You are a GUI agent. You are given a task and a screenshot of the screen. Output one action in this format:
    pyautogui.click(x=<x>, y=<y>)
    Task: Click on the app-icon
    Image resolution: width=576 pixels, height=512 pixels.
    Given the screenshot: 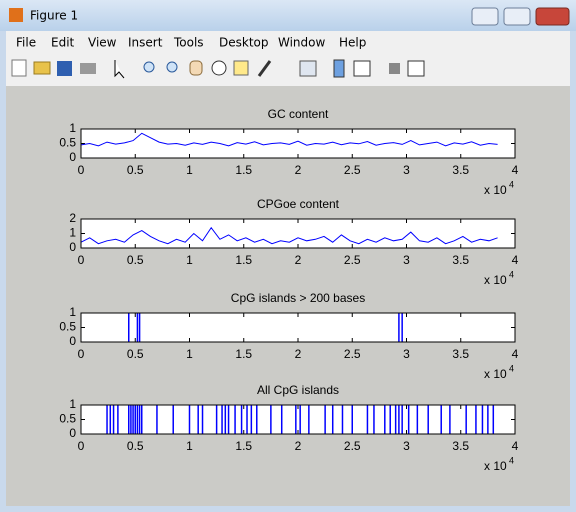 What is the action you would take?
    pyautogui.click(x=16, y=15)
    